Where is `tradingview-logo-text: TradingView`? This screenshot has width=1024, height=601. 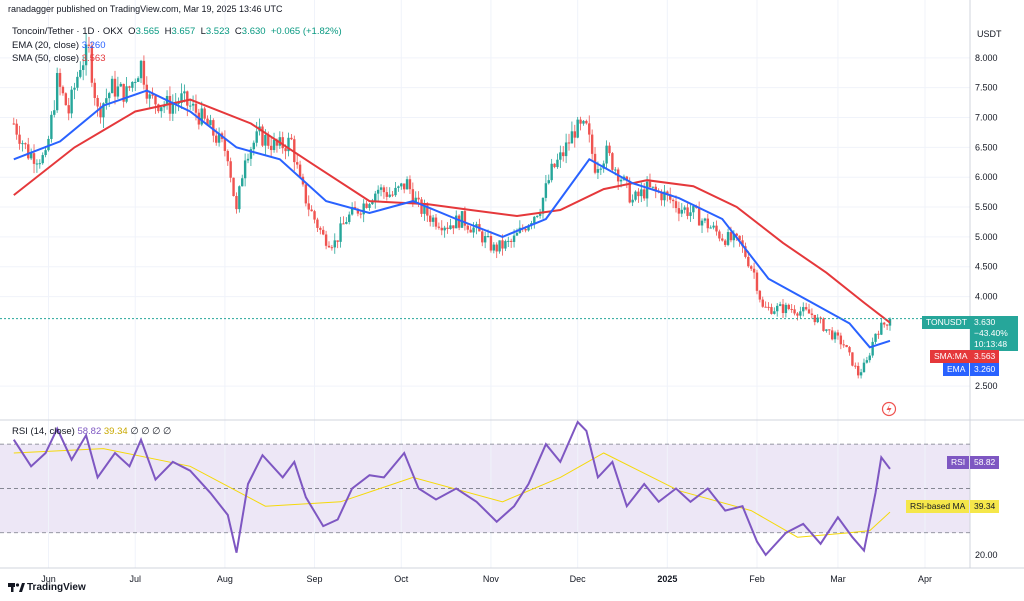 tradingview-logo-text: TradingView is located at coordinates (56, 587).